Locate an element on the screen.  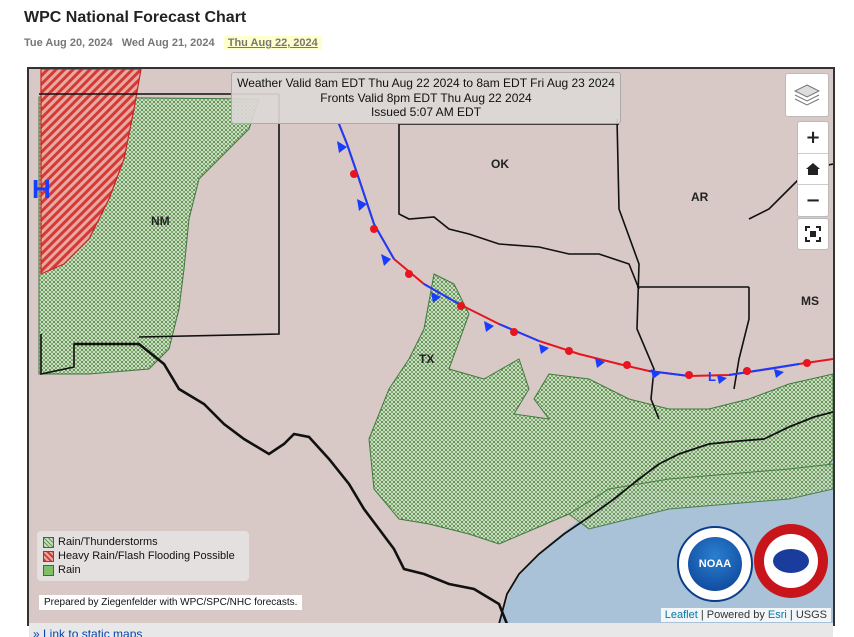
zoom-in-button: + is located at coordinates (813, 138).